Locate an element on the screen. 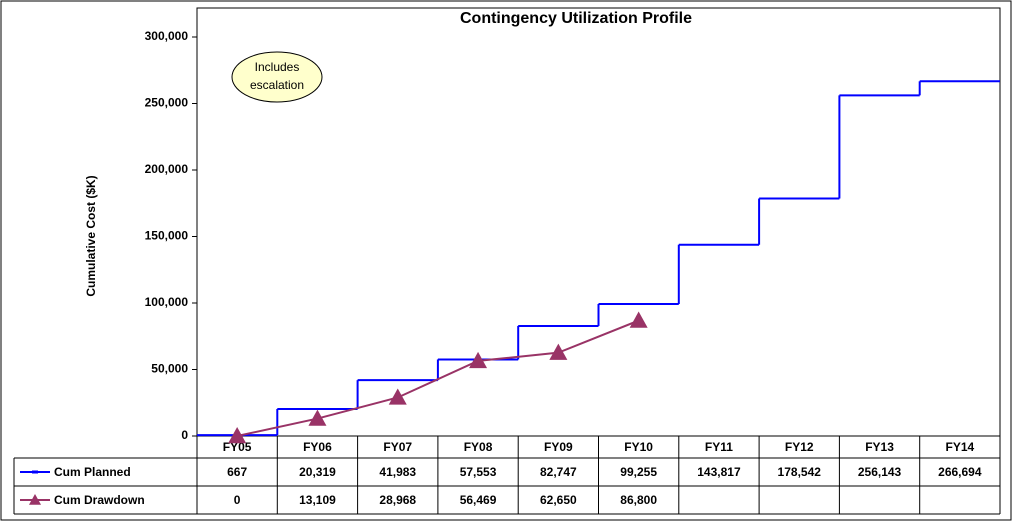  x-tick-label: FY12 is located at coordinates (799, 447).